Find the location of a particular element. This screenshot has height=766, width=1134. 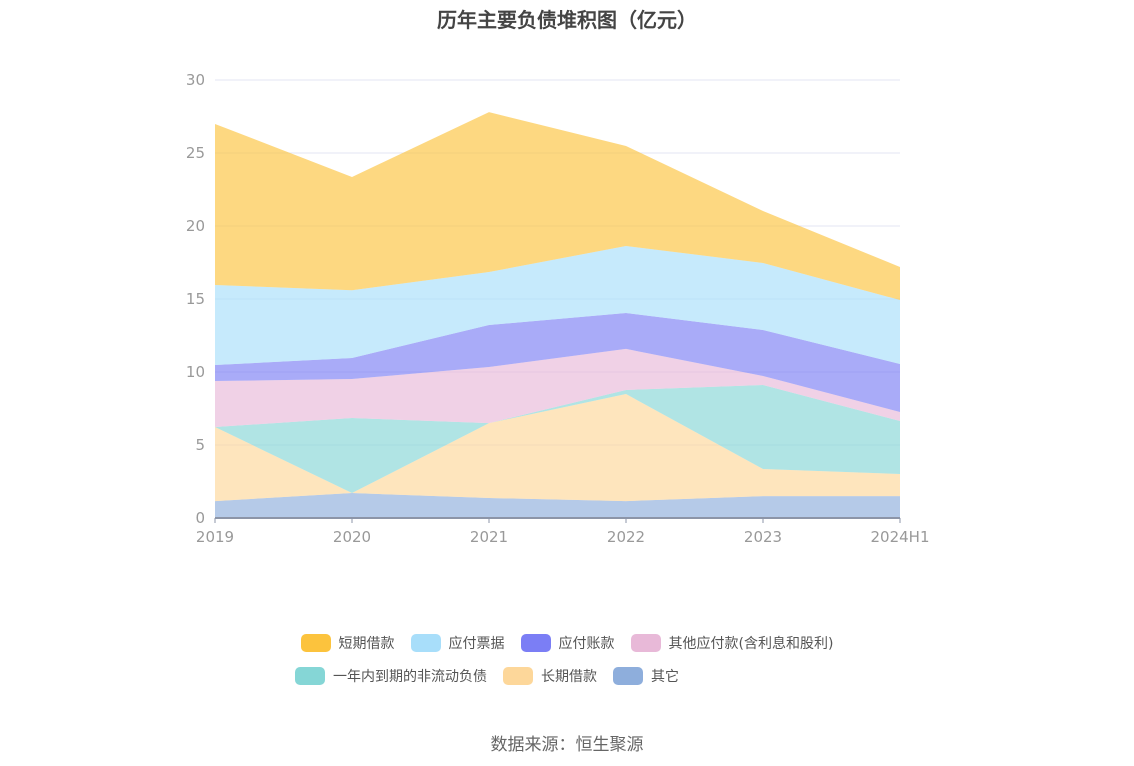

area-应付账款 is located at coordinates (557, 363).